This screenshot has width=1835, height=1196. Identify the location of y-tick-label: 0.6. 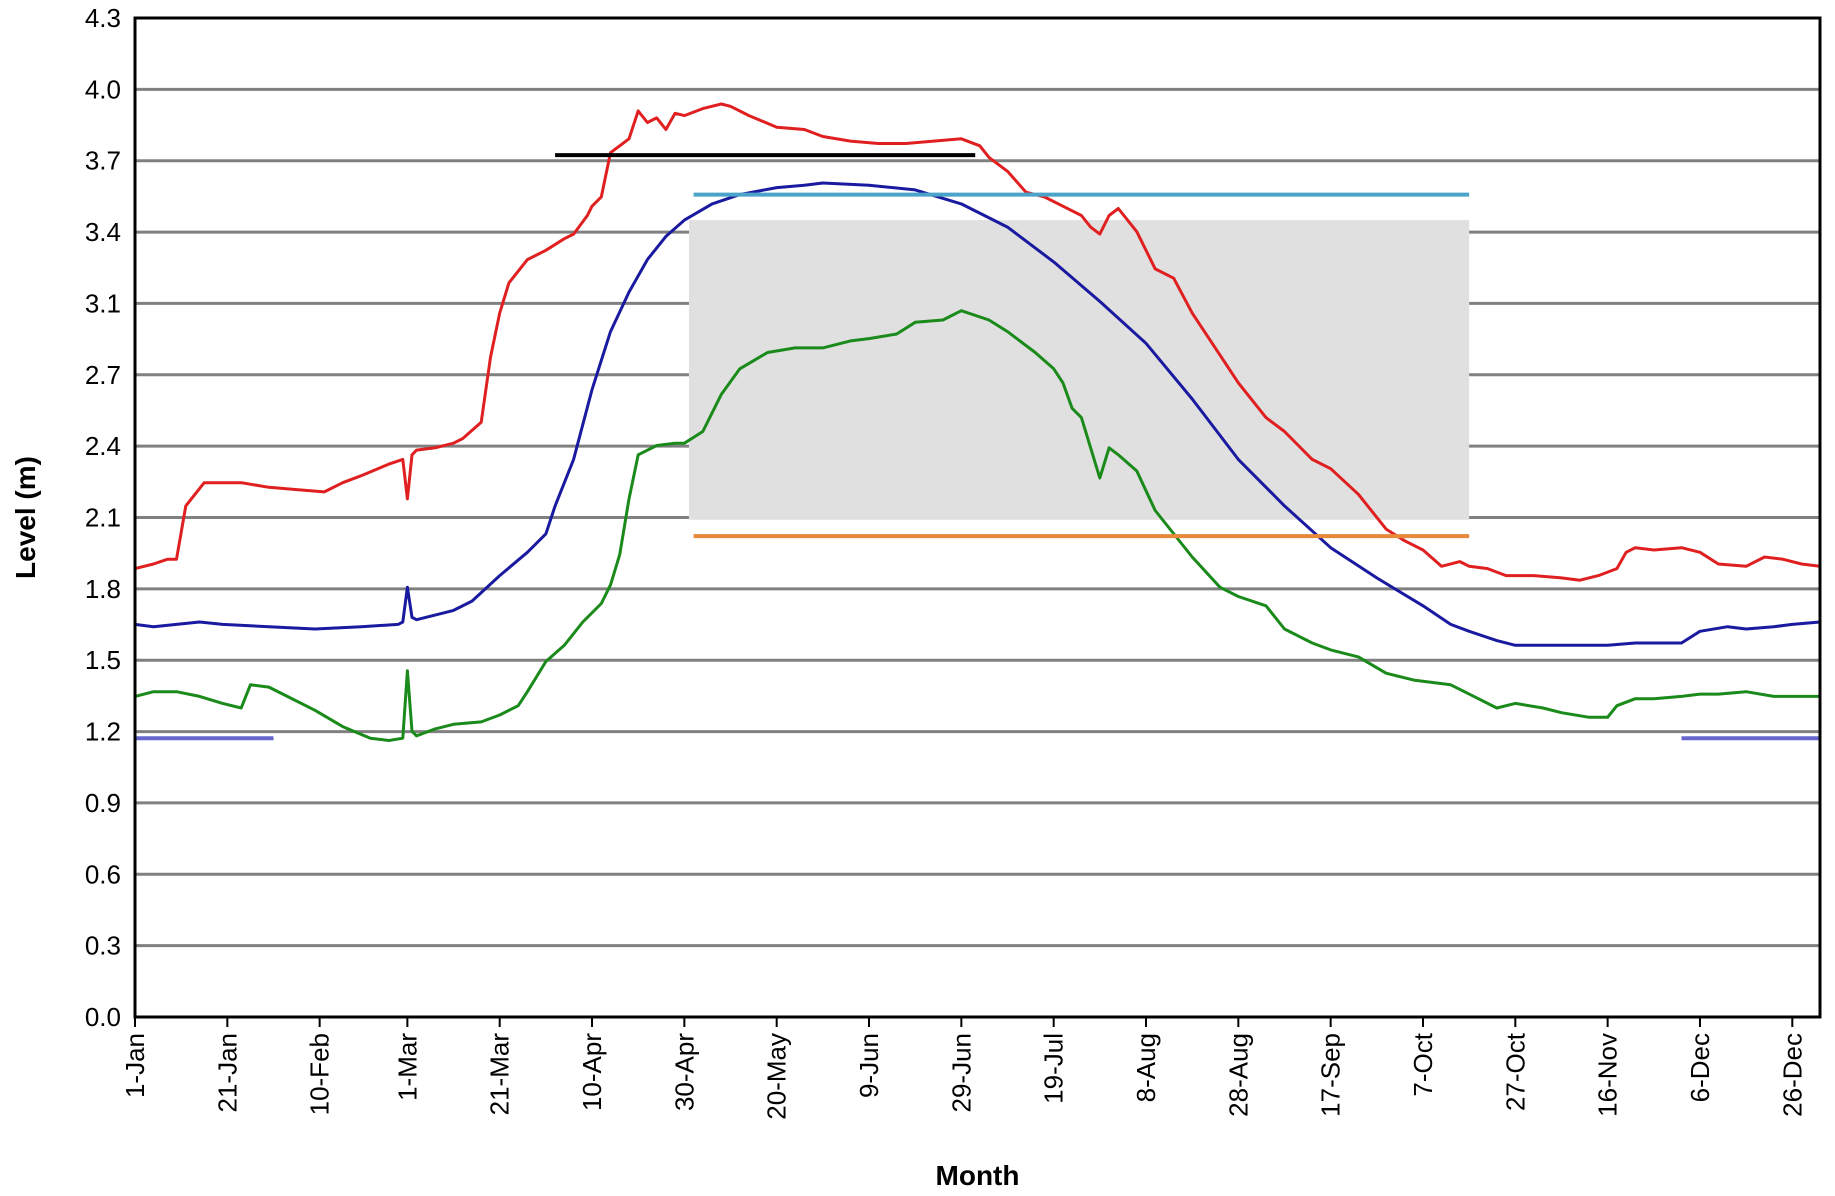
(103, 874).